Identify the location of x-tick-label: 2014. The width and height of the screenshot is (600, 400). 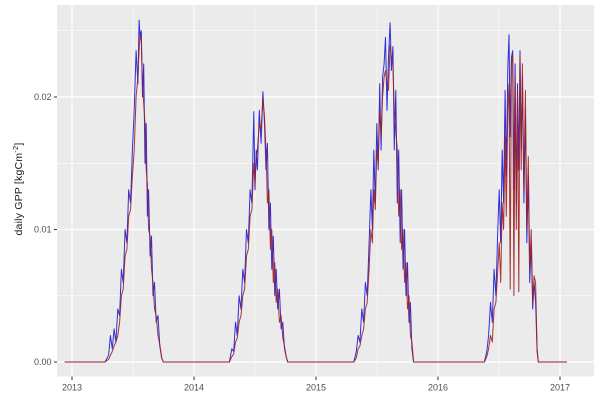
(194, 388).